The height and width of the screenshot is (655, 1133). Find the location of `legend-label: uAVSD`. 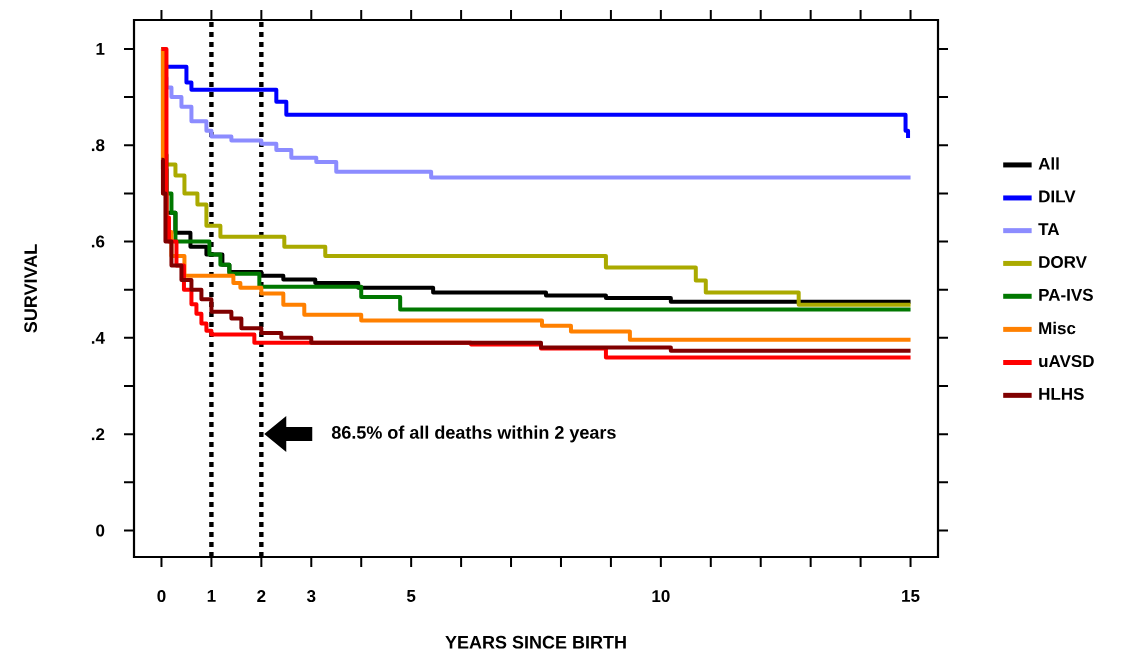

legend-label: uAVSD is located at coordinates (1066, 360).